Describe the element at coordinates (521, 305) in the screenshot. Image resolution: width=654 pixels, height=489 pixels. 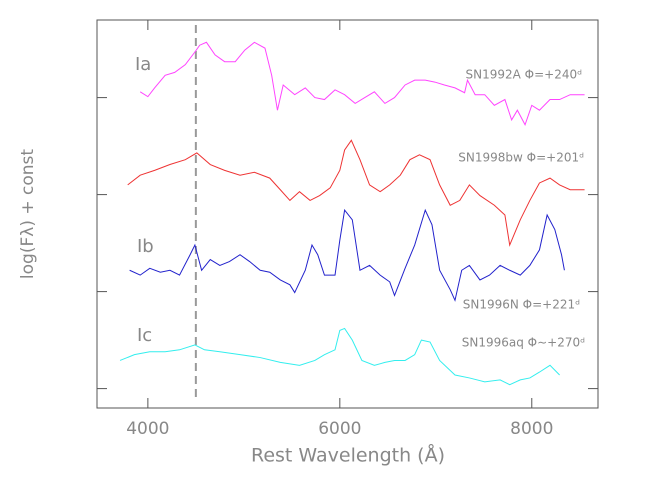
I see `series-label: SN1996N Φ=+221ᵈ` at that location.